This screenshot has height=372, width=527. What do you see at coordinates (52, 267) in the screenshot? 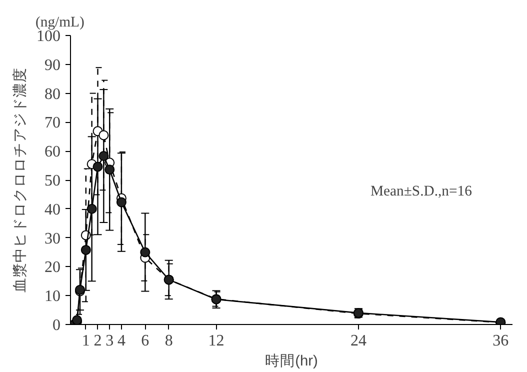
I see `y-tick-label: 20` at bounding box center [52, 267].